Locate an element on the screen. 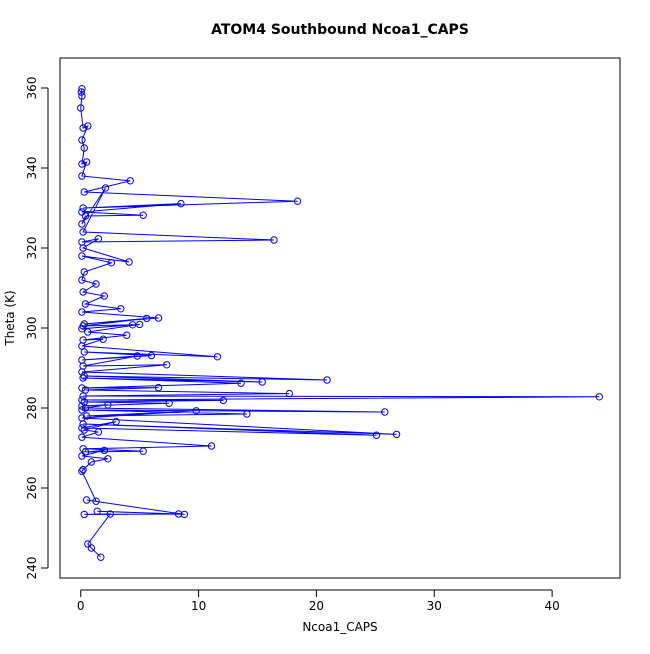 The height and width of the screenshot is (654, 650). x-tick-label: 20 is located at coordinates (316, 606).